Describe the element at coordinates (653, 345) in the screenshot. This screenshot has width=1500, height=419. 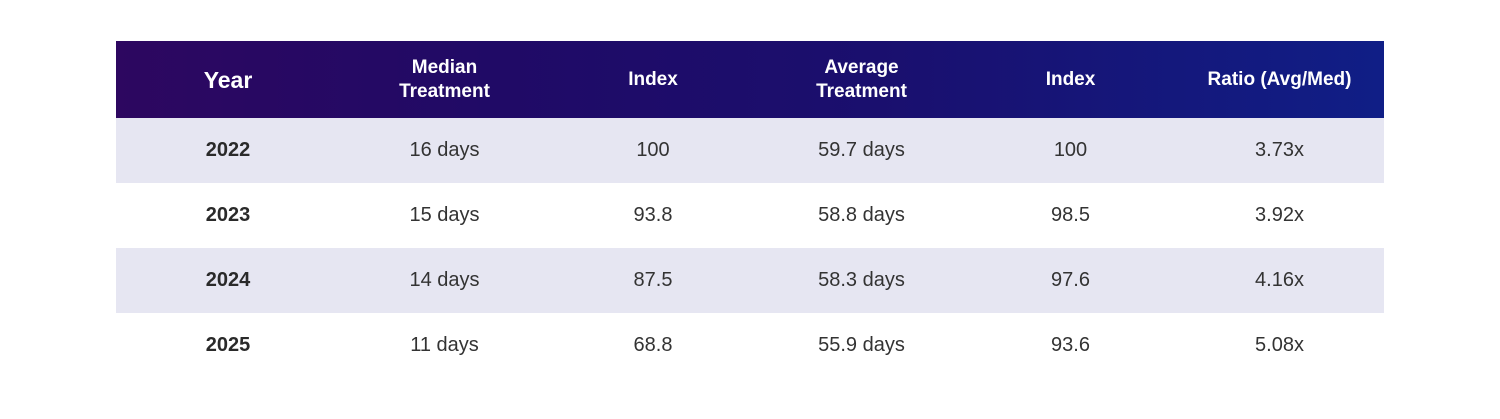
I see `cell-median-index: 68.8` at that location.